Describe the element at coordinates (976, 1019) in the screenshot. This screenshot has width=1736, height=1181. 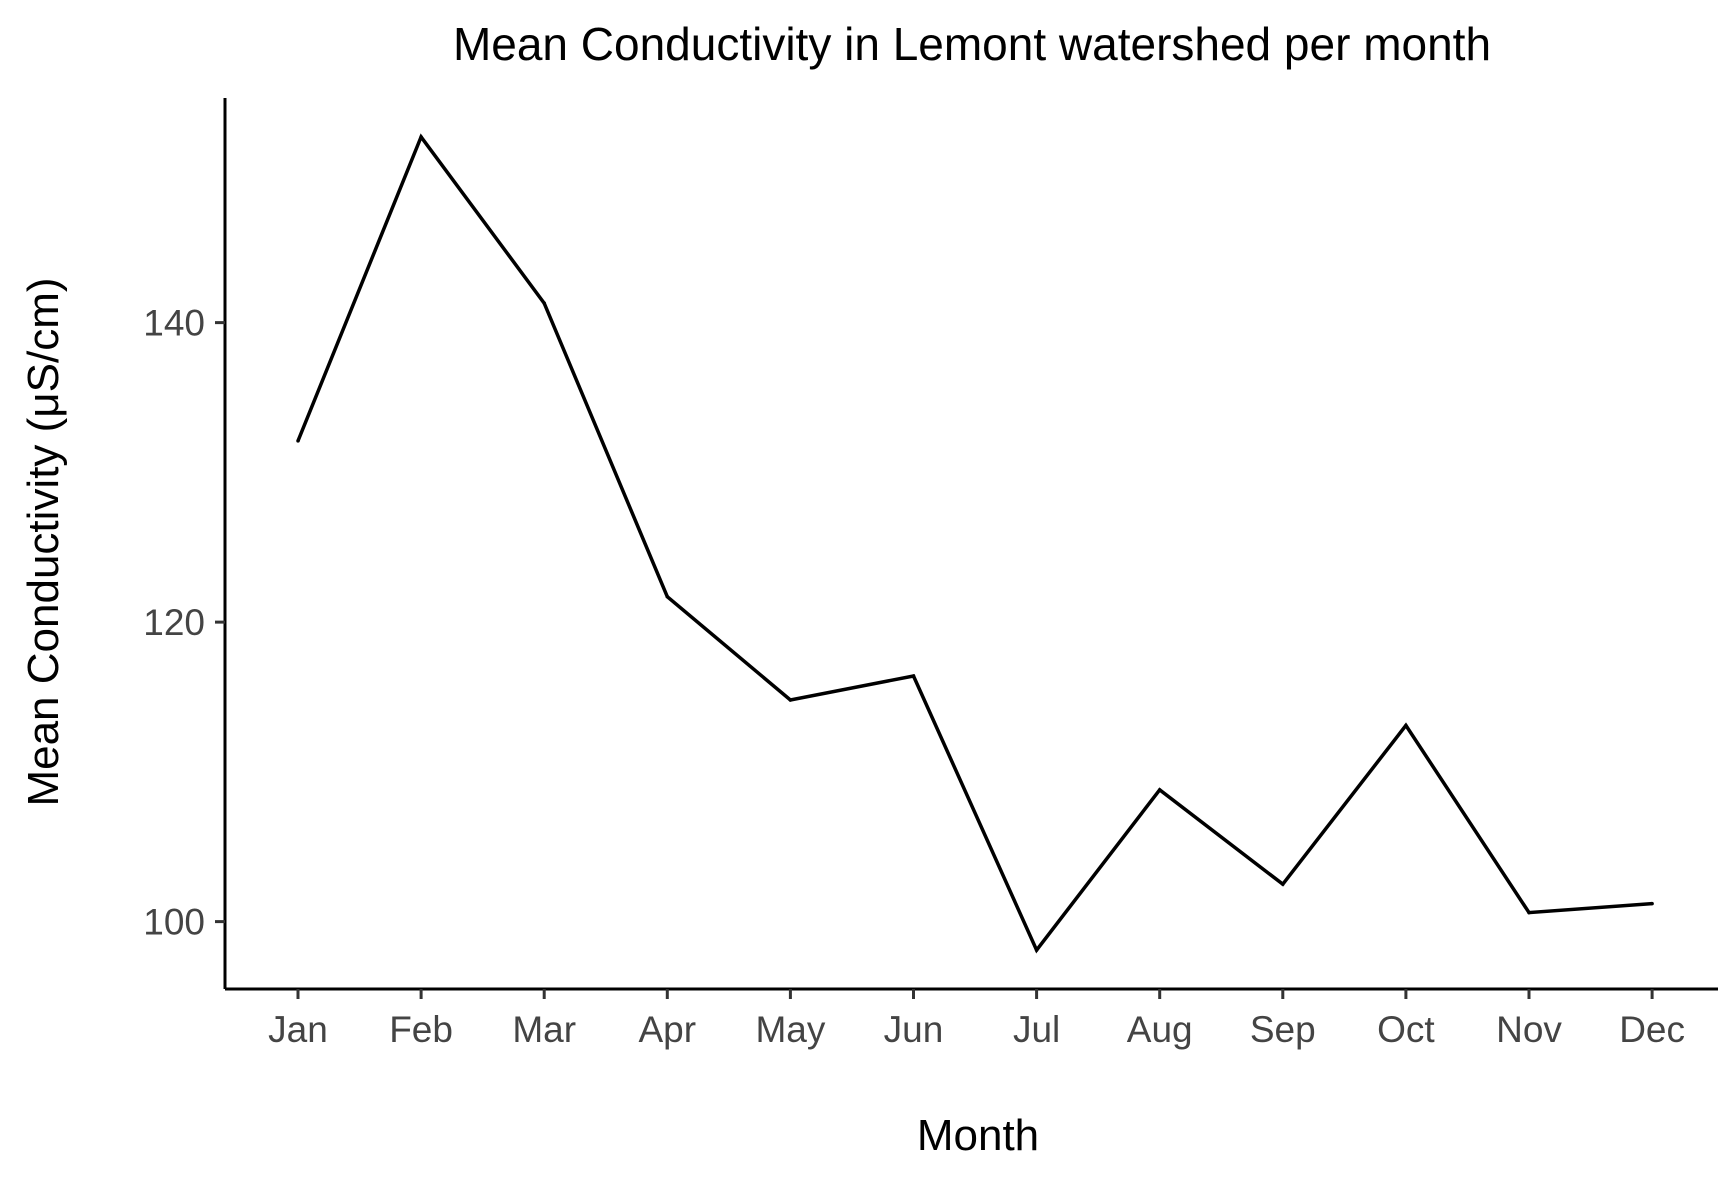
I see `x-axis-ticks: Jan Feb Mar Apr May Jun Jul Aug Sep Oct Nov Dec` at that location.